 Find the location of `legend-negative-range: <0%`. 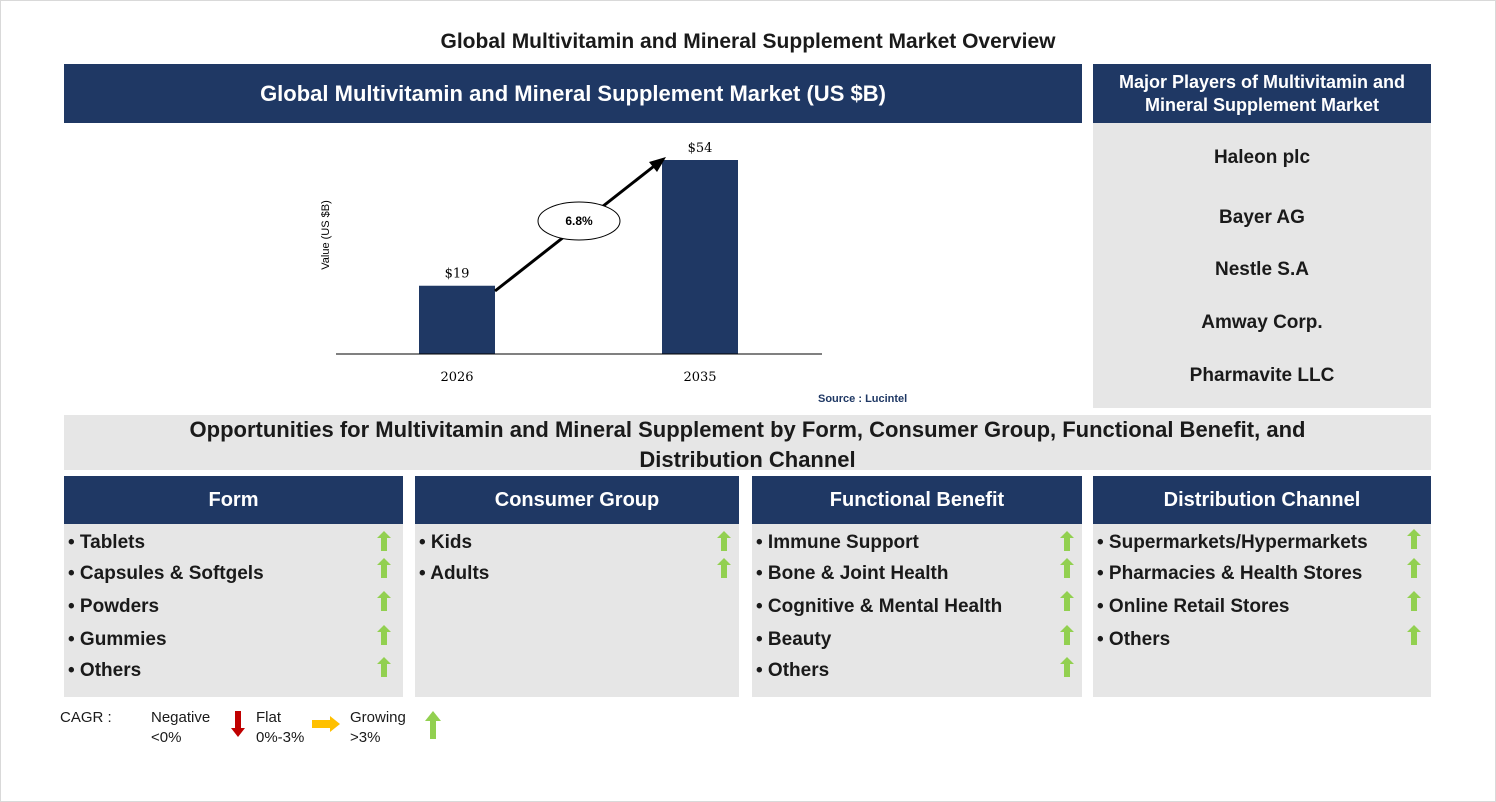

legend-negative-range: <0% is located at coordinates (166, 737).